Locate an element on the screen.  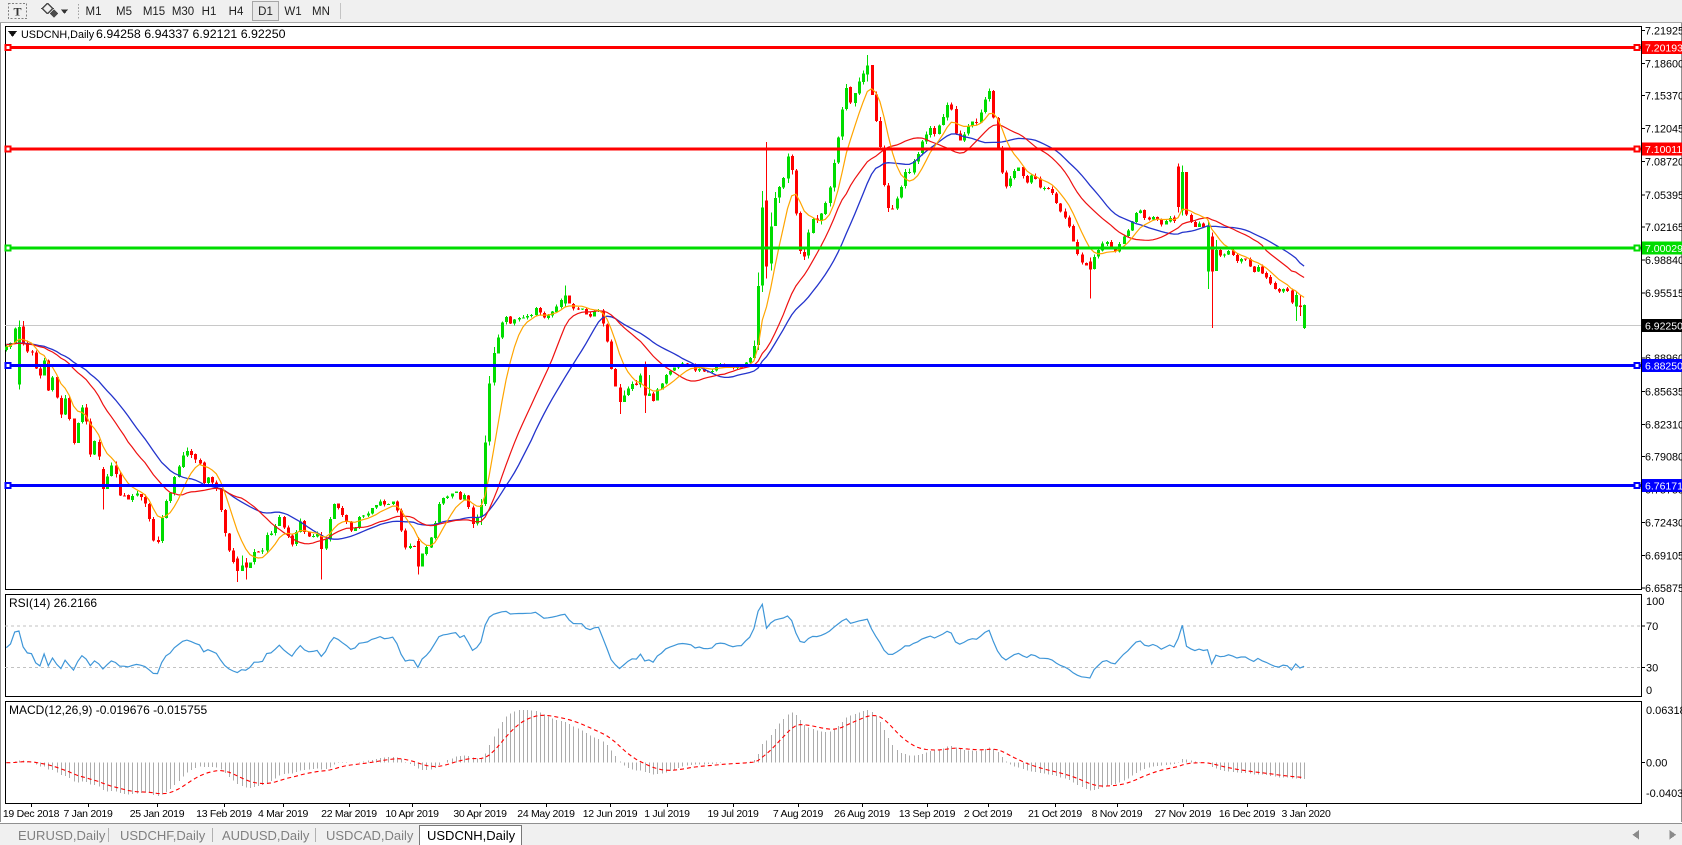
svg-text: 19 Dec 2018 is located at coordinates (31, 814).